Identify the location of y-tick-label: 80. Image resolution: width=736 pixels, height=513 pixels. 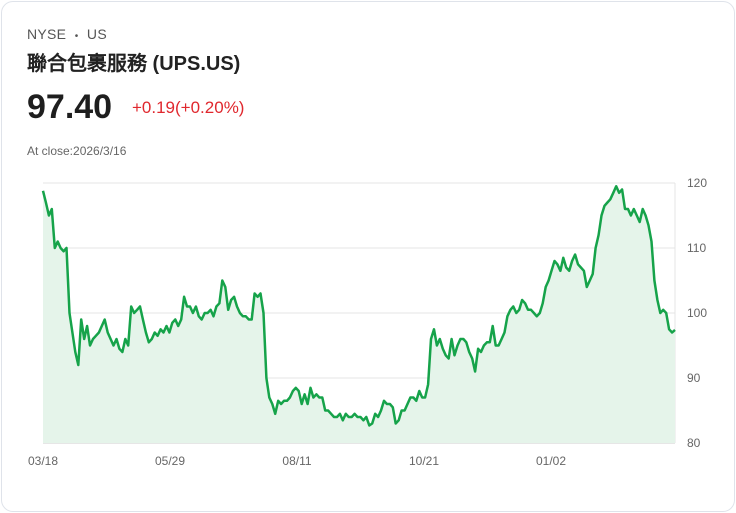
(694, 443).